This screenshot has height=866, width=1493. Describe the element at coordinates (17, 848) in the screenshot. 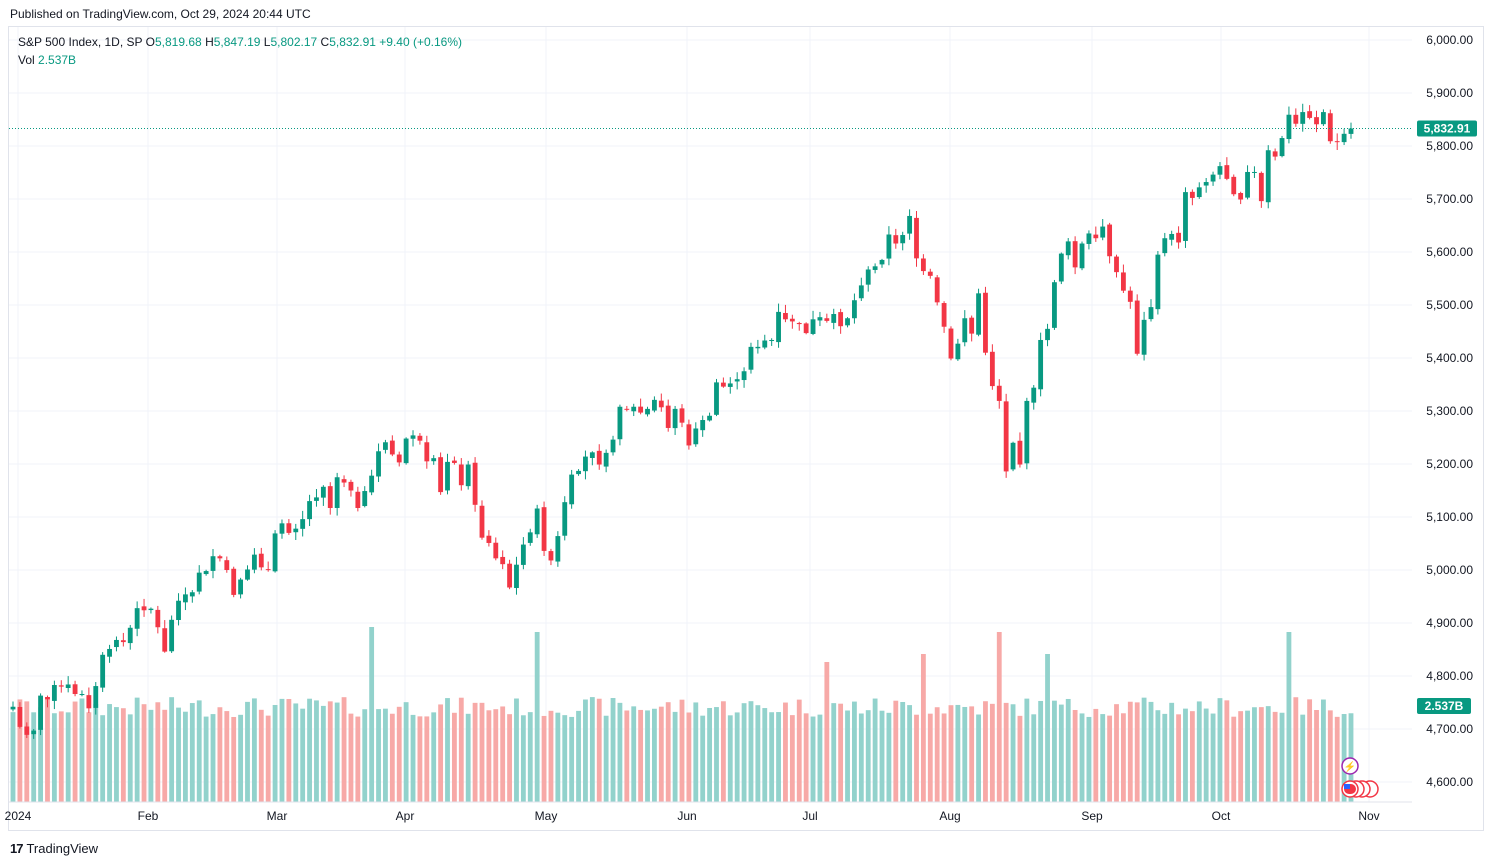

I see `tradingview-logo-icon: 17` at that location.